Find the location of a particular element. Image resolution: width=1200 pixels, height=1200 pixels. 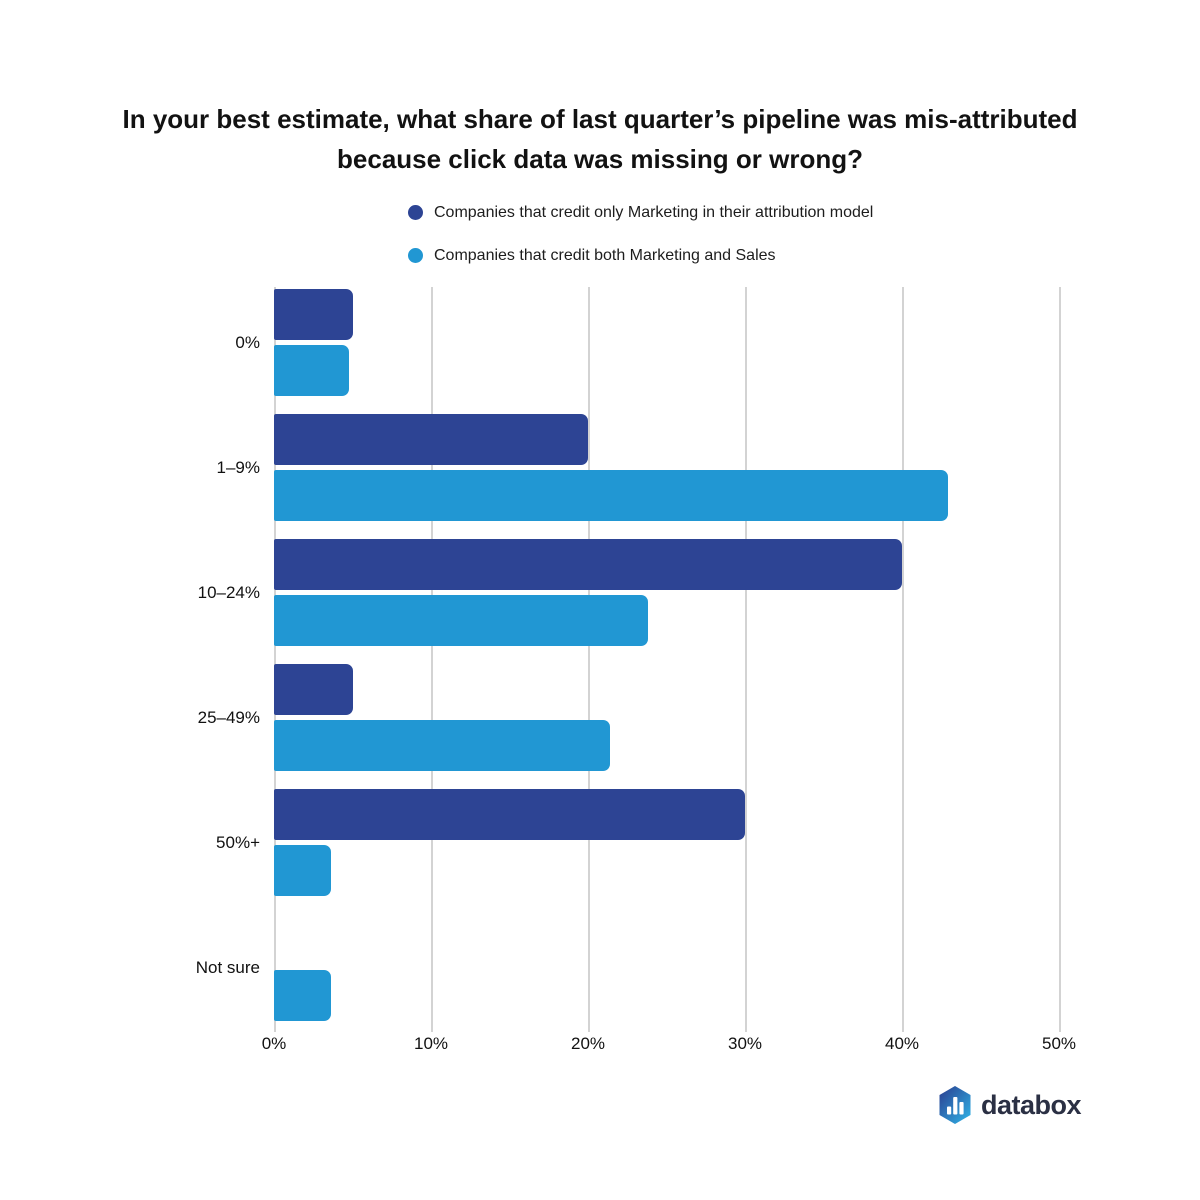

databox-logo-text: databox is located at coordinates (1031, 1104).